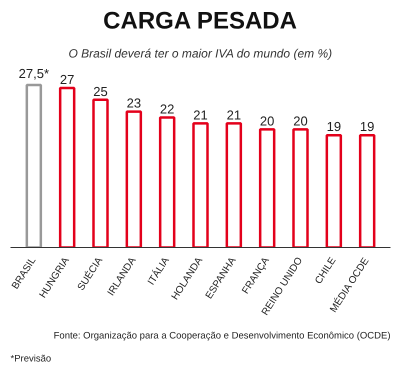 The height and width of the screenshot is (369, 400). I want to click on source-note: Fonte: Organização para a Cooperação e Desenvolvimento Econômico (OCDE), so click(222, 336).